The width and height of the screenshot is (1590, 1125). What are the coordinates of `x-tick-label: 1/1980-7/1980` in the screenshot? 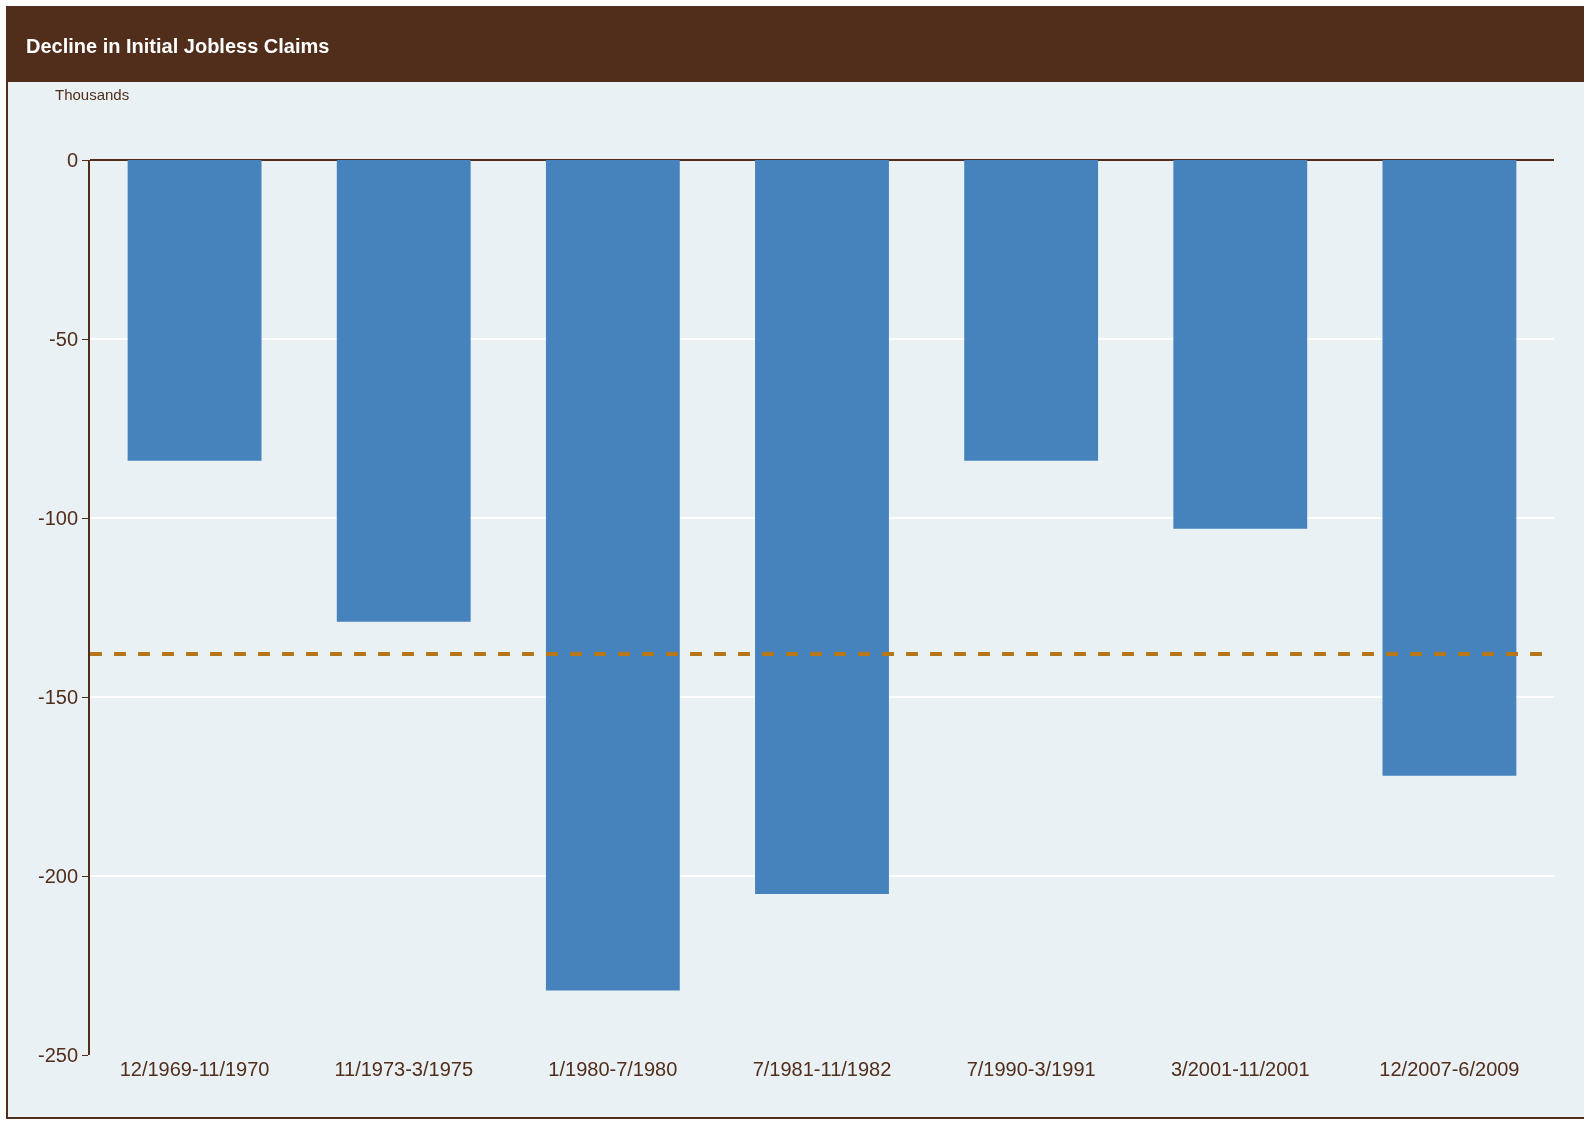 It's located at (613, 1069).